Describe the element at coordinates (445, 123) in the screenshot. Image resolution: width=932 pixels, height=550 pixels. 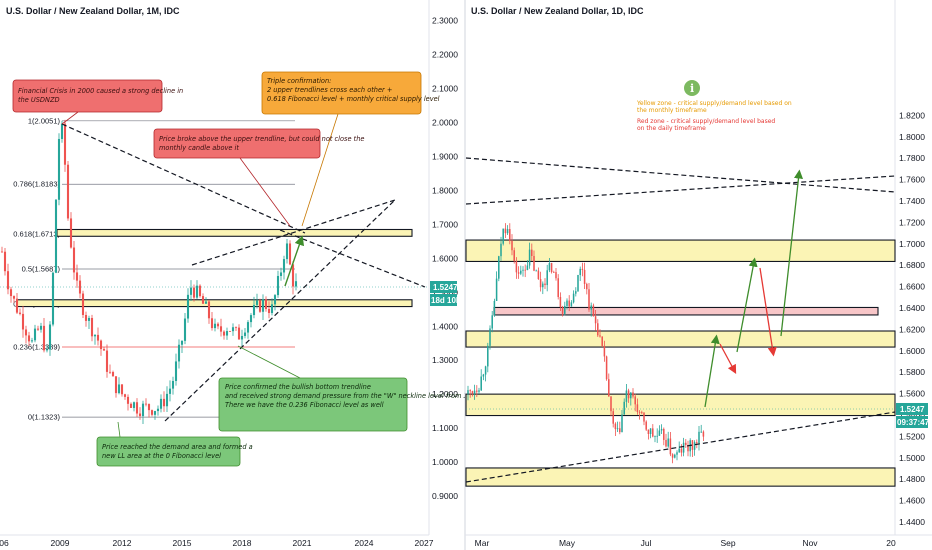
I see `monthly-y-tick: 2.0000` at that location.